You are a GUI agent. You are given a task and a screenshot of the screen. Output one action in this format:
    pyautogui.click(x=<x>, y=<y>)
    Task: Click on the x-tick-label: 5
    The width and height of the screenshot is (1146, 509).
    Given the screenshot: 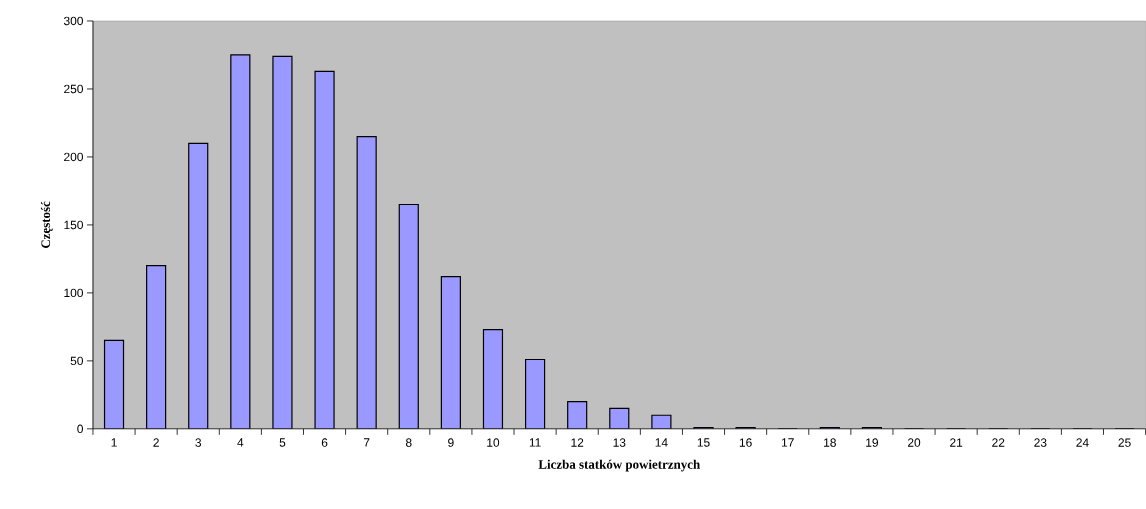 What is the action you would take?
    pyautogui.click(x=282, y=442)
    